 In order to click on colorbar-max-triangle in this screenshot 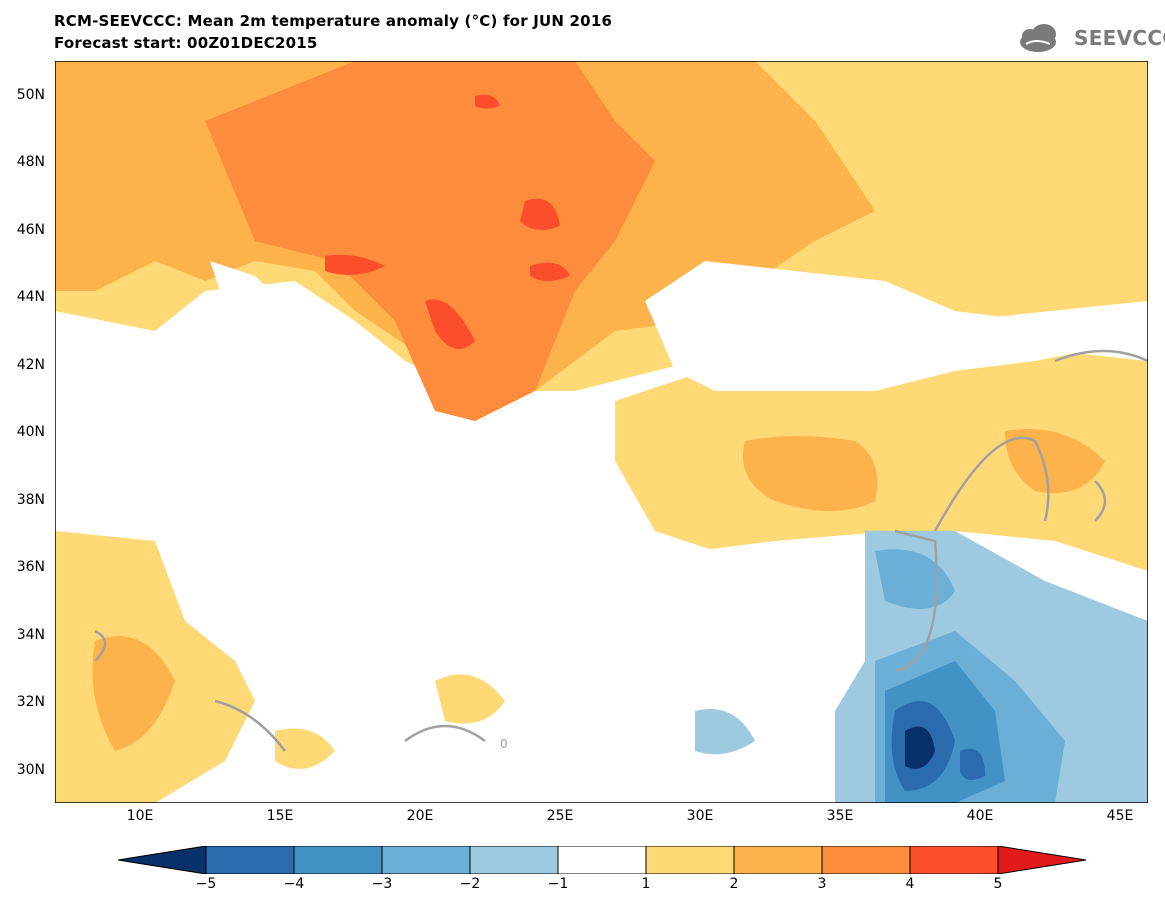, I will do `click(1041, 860)`.